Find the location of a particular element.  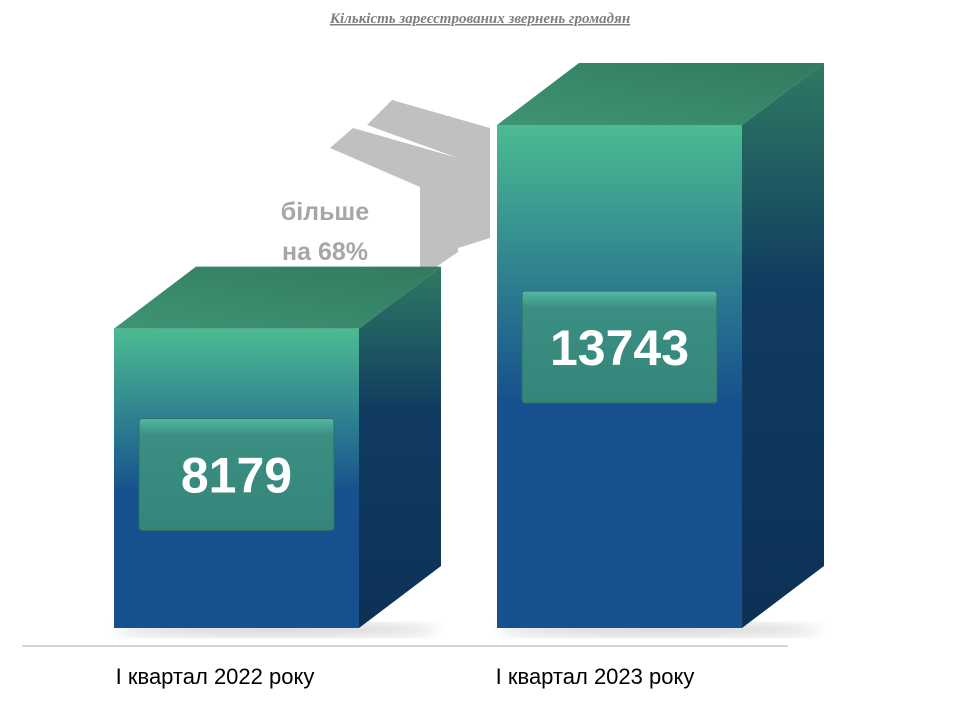

chevron-back is located at coordinates (428, 174).